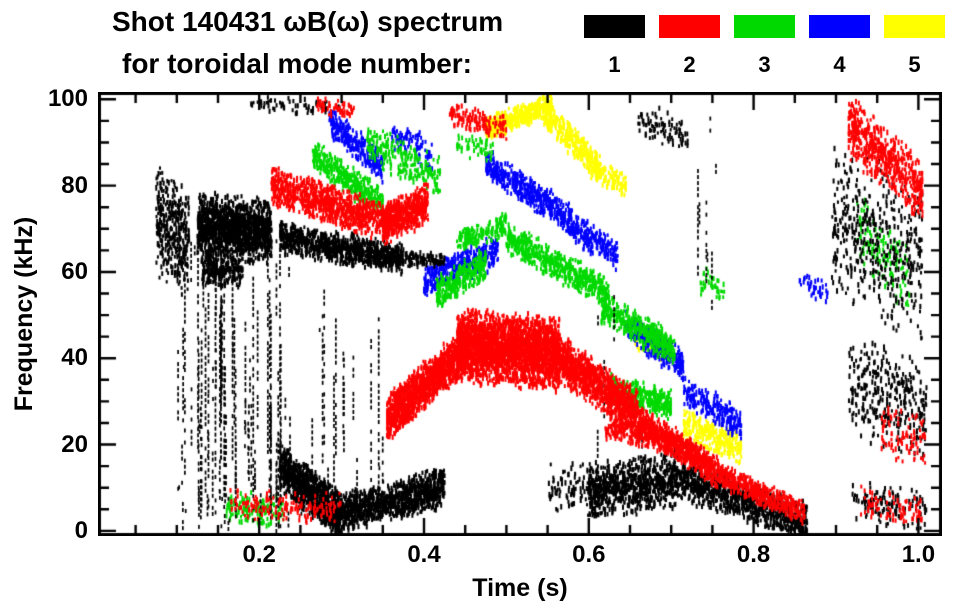 This screenshot has height=615, width=963. What do you see at coordinates (74, 444) in the screenshot?
I see `y-tick-label: 20` at bounding box center [74, 444].